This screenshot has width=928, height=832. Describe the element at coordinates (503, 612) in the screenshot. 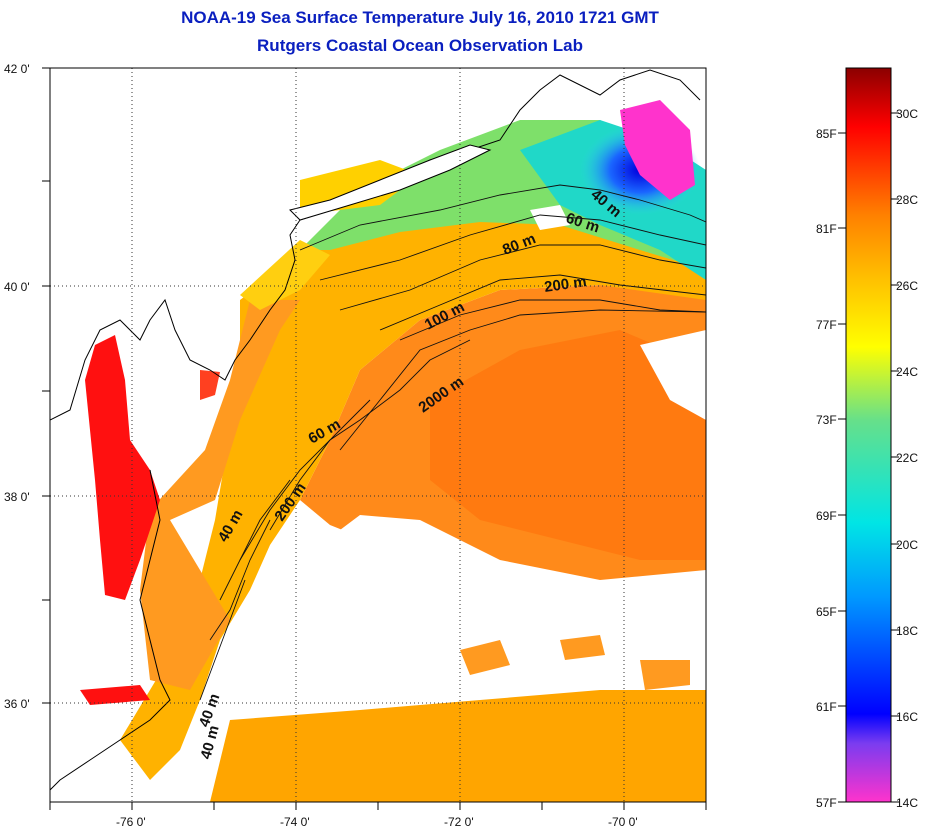

I see `cloud-gap` at that location.